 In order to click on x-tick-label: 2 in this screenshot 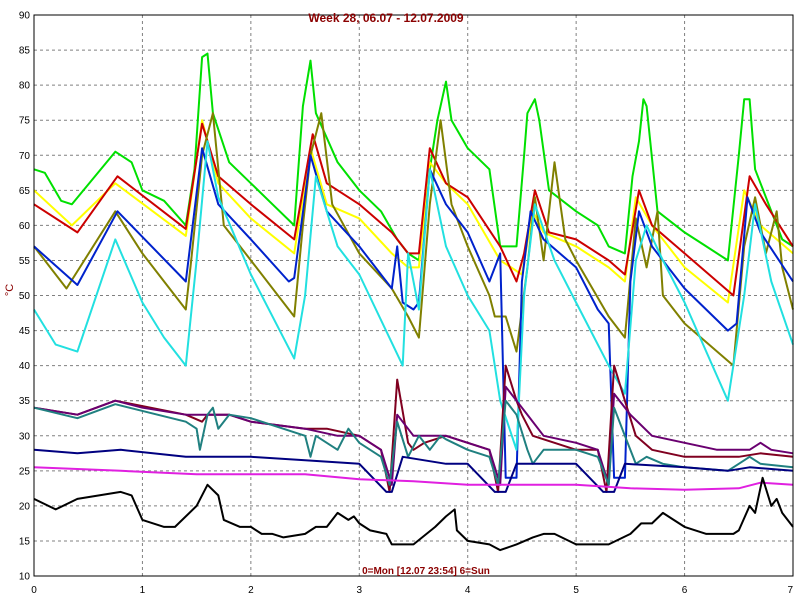, I will do `click(251, 590)`.